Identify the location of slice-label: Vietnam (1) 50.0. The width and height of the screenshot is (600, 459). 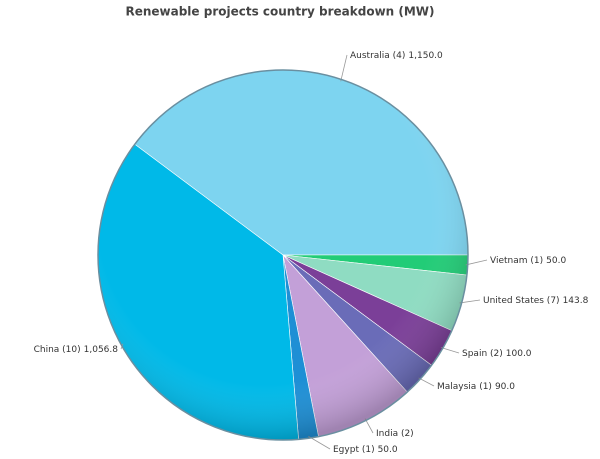
(528, 261).